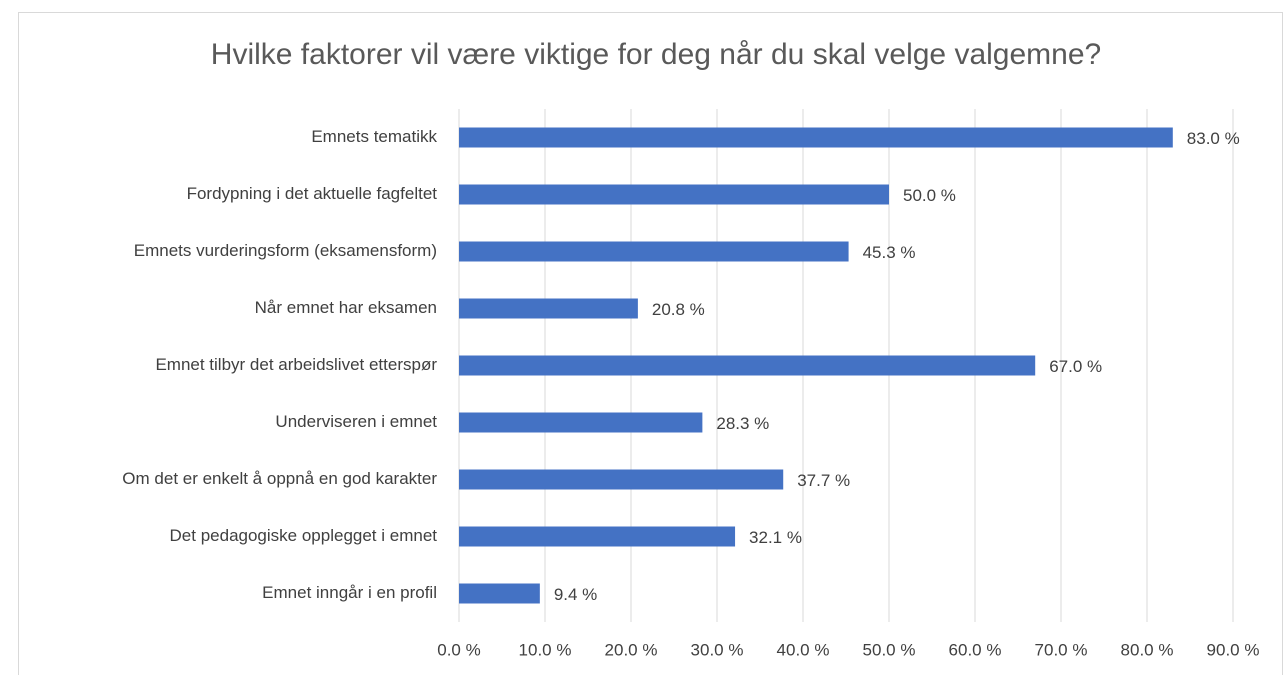  Describe the element at coordinates (889, 252) in the screenshot. I see `data-label: 45.3 %` at that location.